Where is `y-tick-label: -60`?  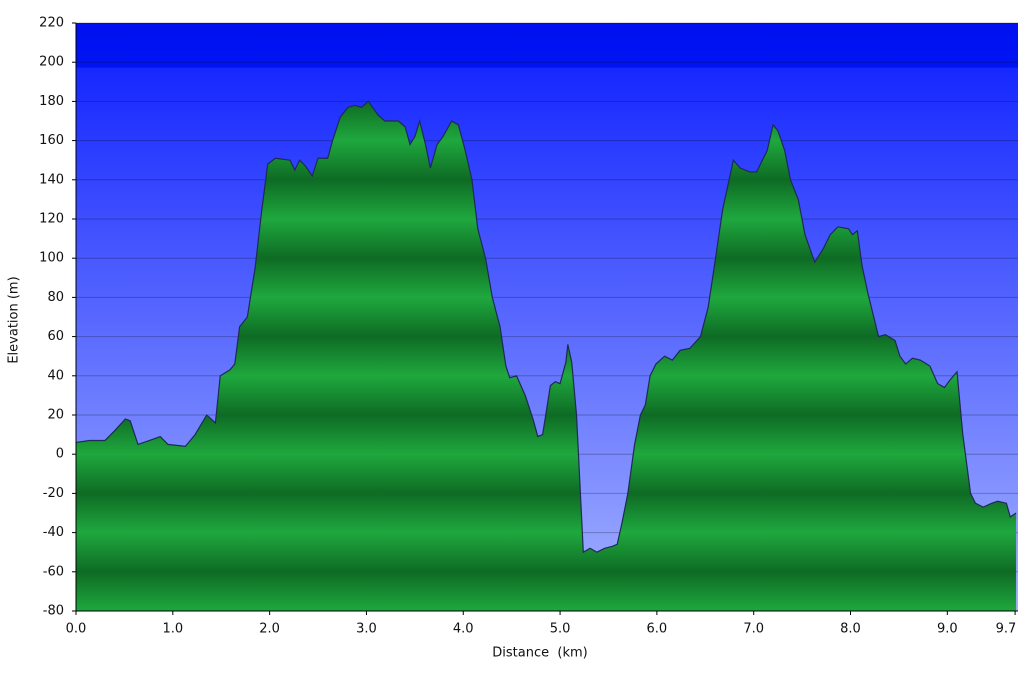
y-tick-label: -60 is located at coordinates (53, 571).